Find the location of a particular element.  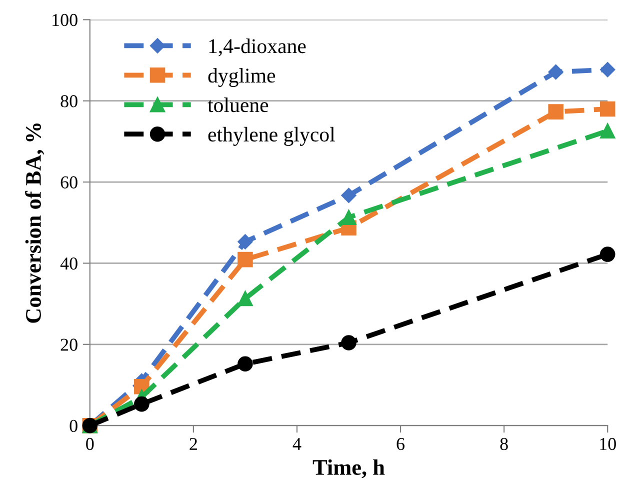

legend-label: toluene is located at coordinates (238, 104).